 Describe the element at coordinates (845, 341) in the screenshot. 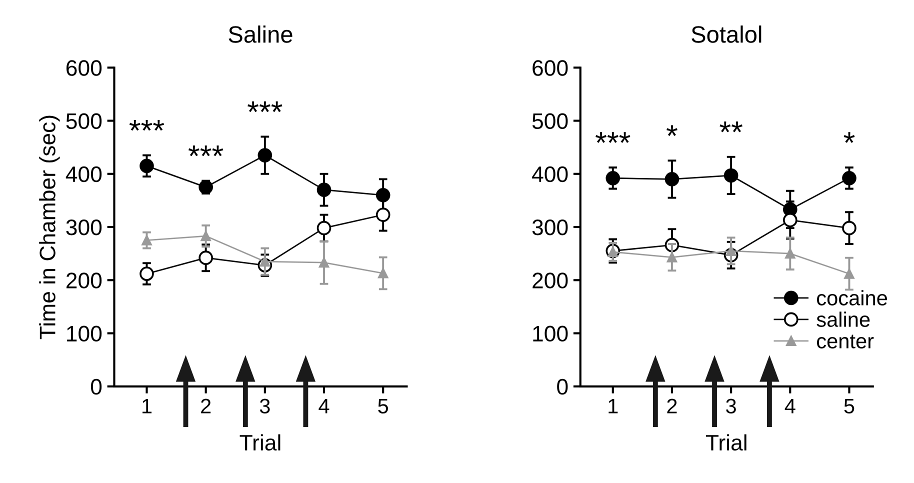

I see `legend-label: center` at that location.